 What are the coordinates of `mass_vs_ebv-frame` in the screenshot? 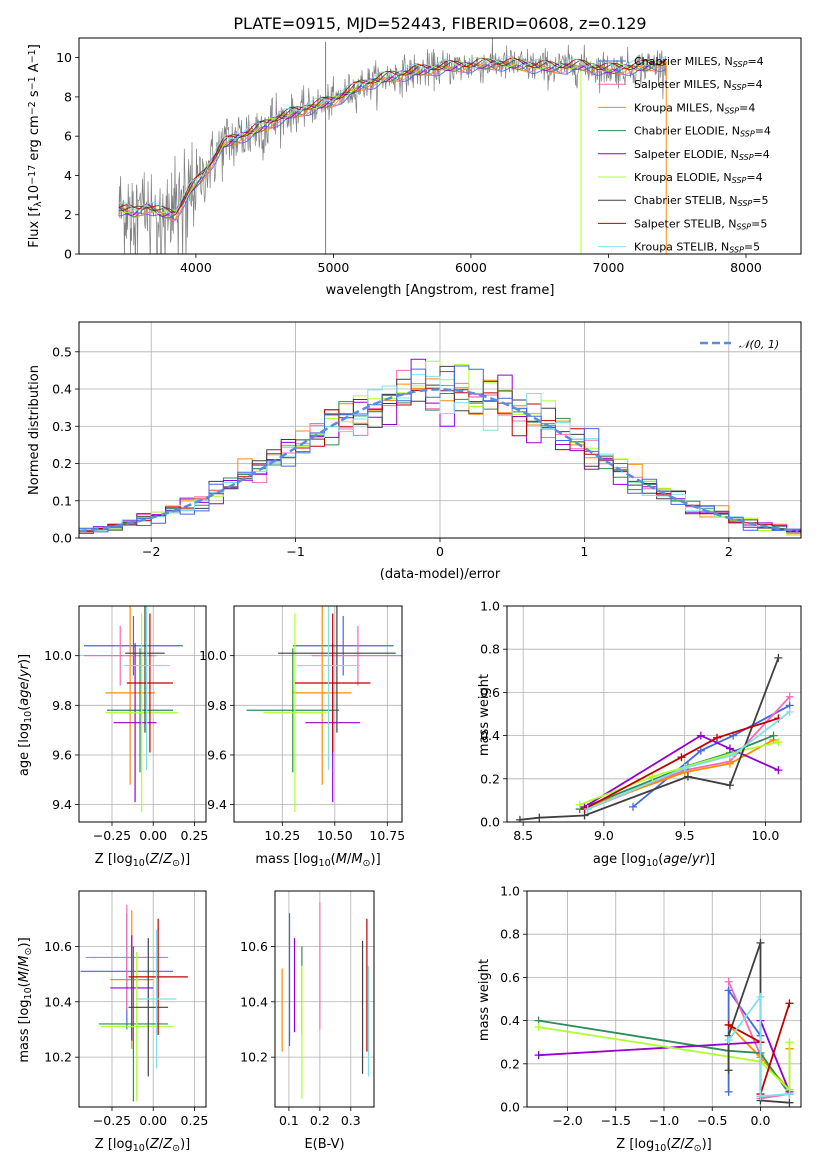 It's located at (324, 999).